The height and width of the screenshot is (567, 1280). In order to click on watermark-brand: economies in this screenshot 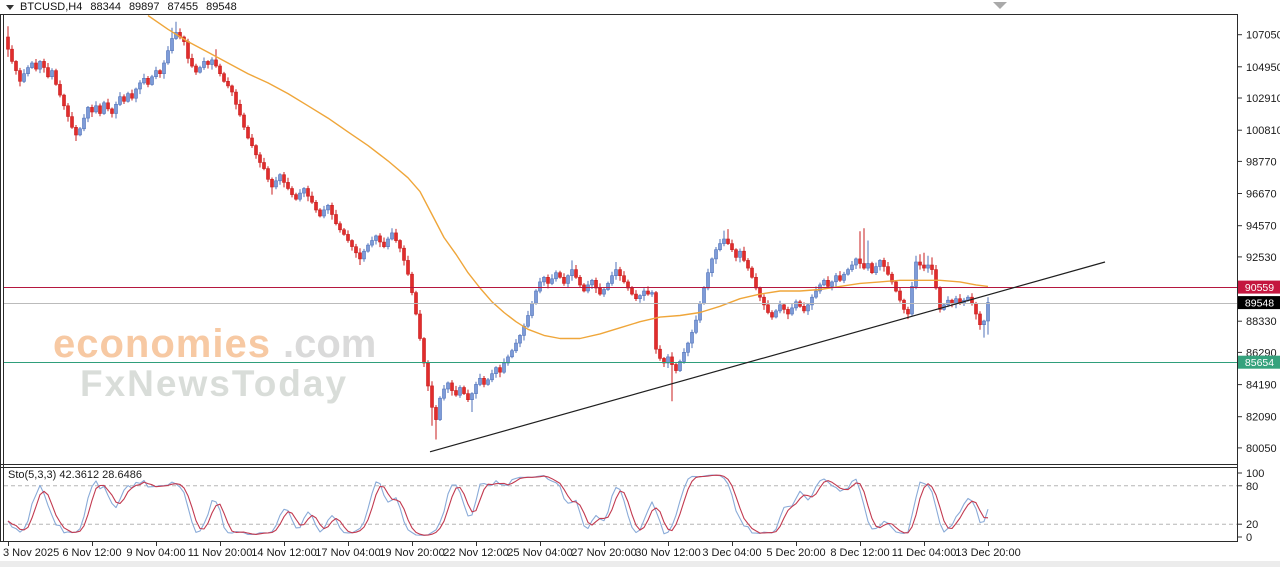, I will do `click(162, 344)`.